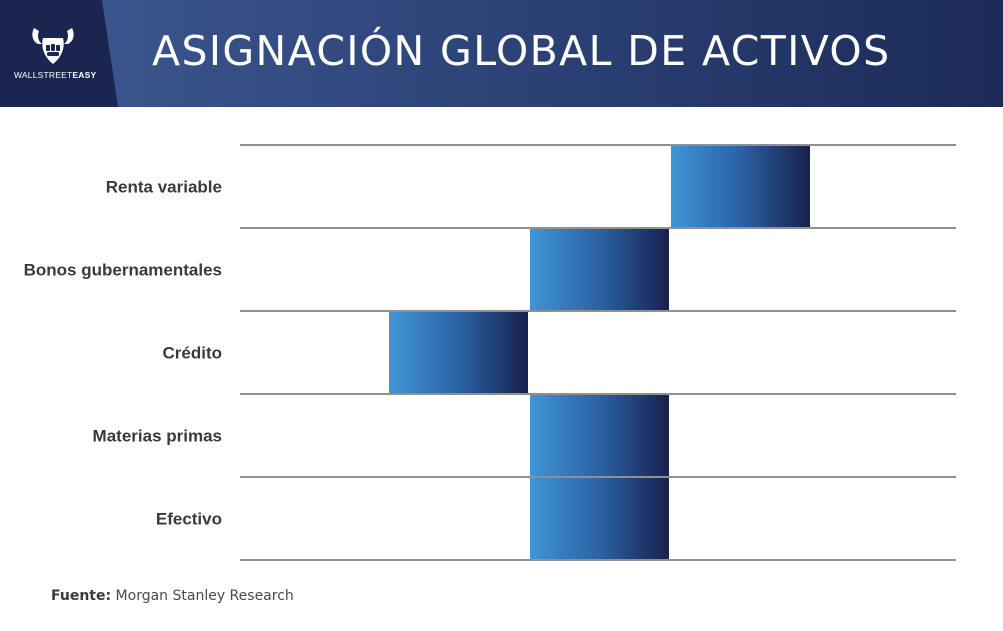 The image size is (1003, 631). I want to click on logo-panel: WALLSTREETEASY, so click(59, 53).